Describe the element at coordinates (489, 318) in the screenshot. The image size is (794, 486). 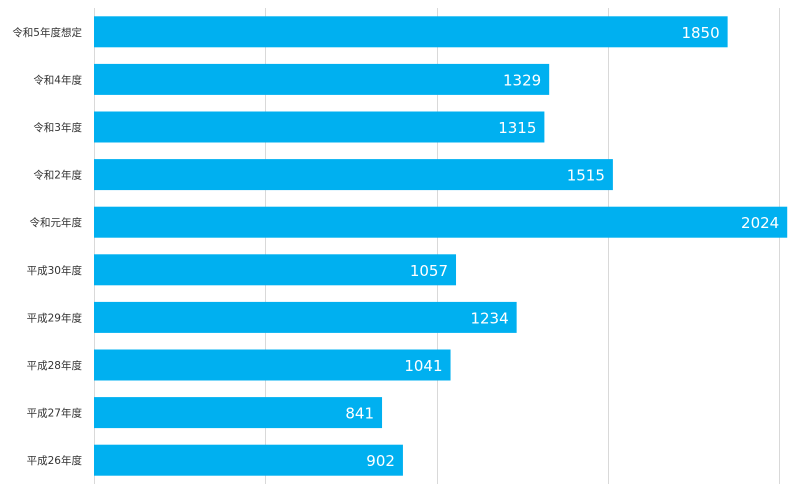
I see `data-label: 1234` at that location.